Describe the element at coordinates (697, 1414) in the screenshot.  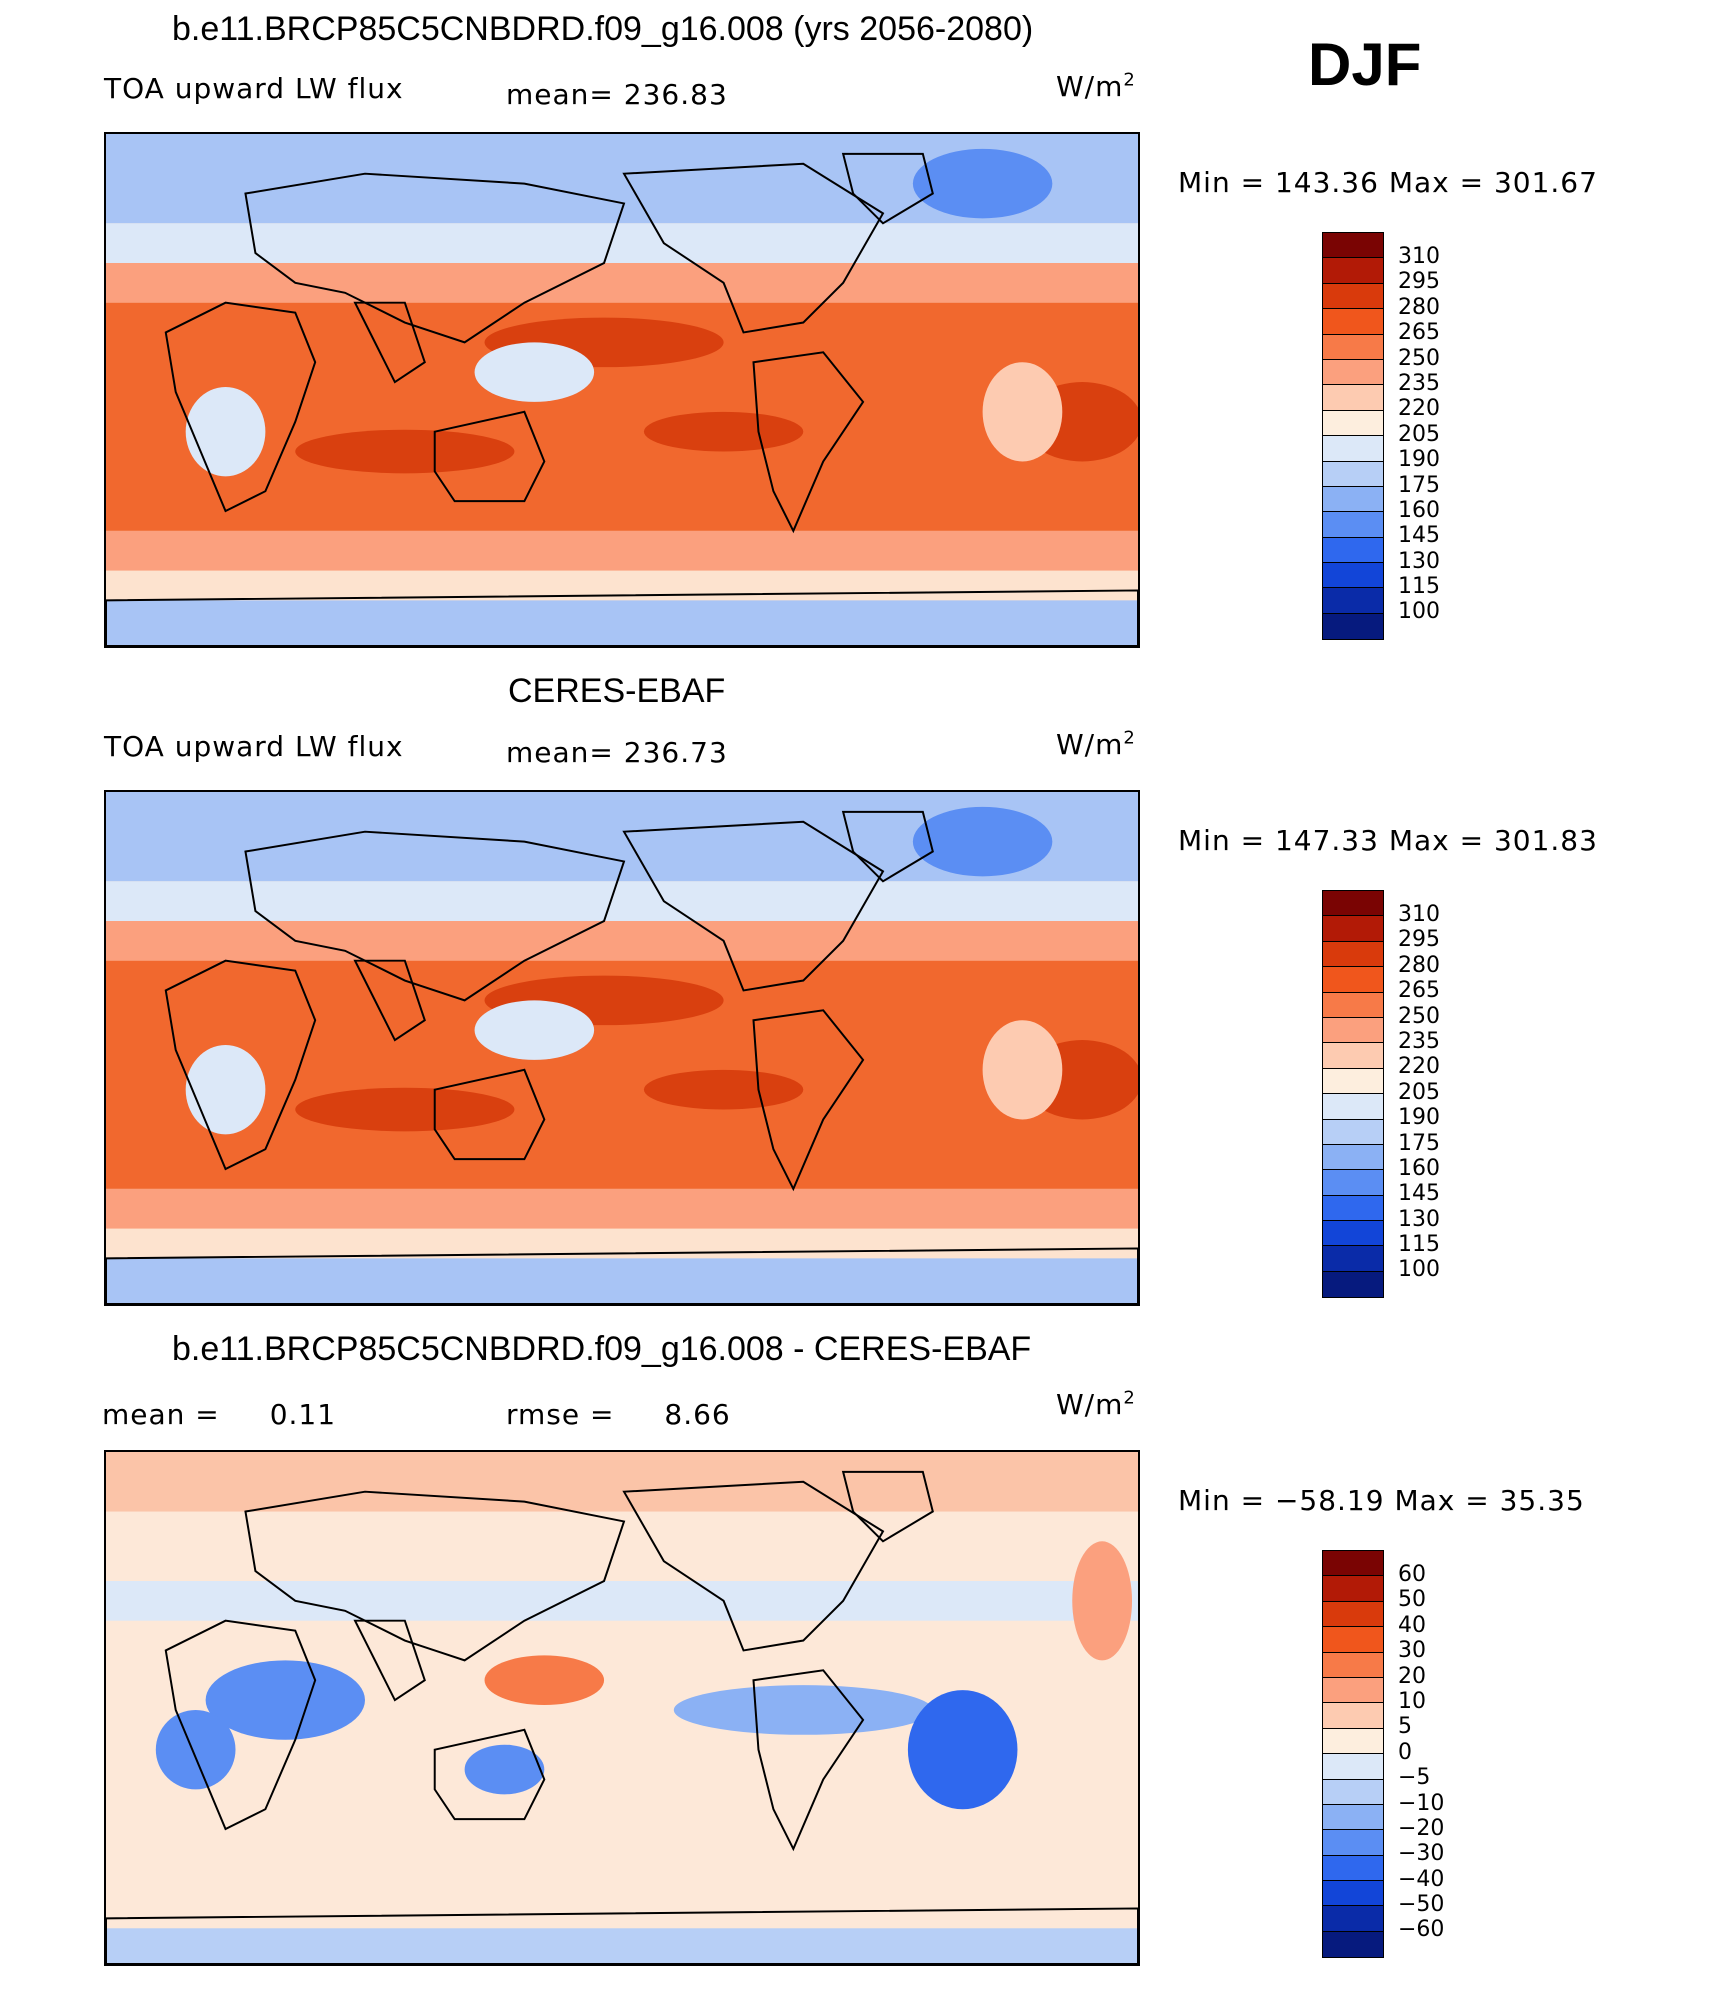
I see `panel3-rmse-value: 8.66` at that location.